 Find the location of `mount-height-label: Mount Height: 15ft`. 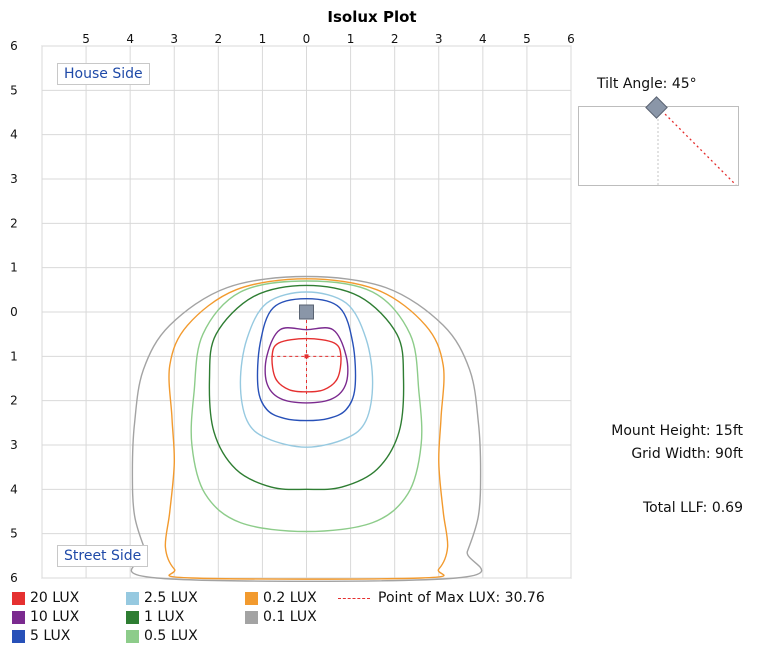

mount-height-label: Mount Height: 15ft is located at coordinates (677, 431).